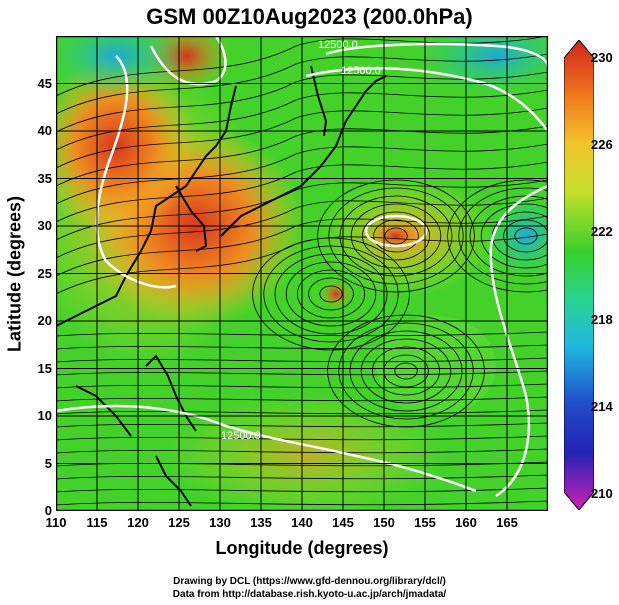  Describe the element at coordinates (48, 510) in the screenshot. I see `y-tick-label: 0` at that location.